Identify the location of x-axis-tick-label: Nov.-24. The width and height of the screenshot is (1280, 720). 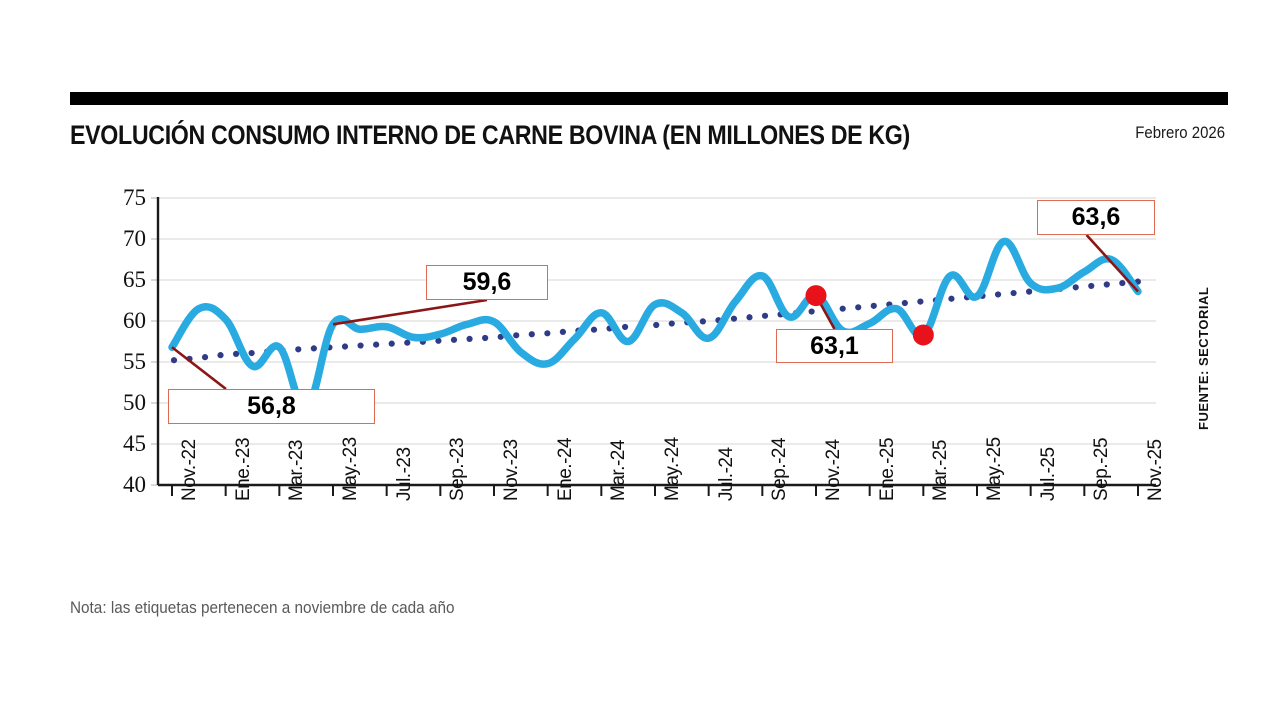
(833, 470).